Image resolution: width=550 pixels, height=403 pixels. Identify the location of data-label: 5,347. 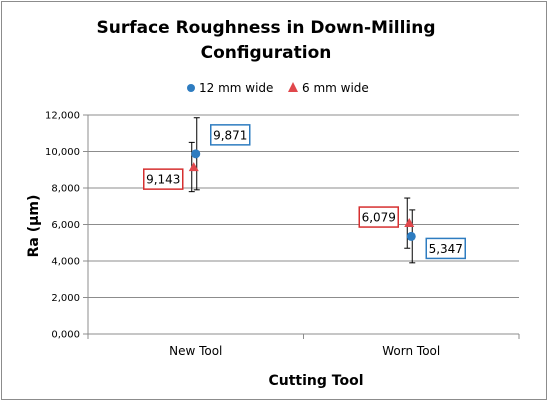
(446, 249).